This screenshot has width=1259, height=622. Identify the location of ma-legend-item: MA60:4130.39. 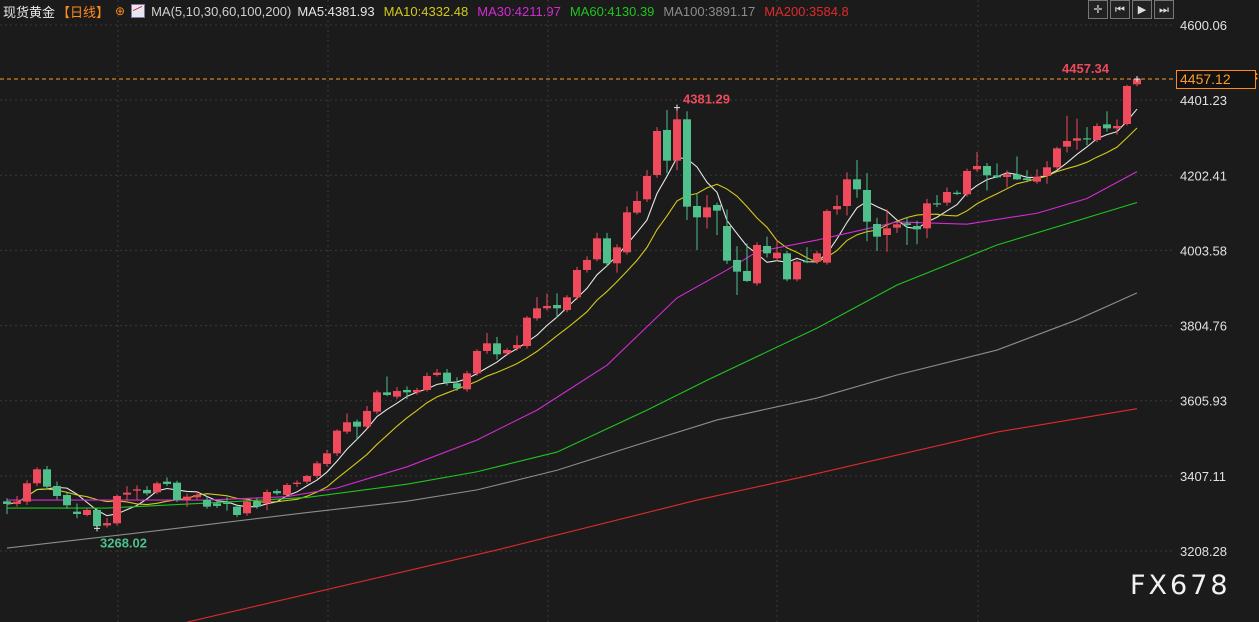
(612, 11).